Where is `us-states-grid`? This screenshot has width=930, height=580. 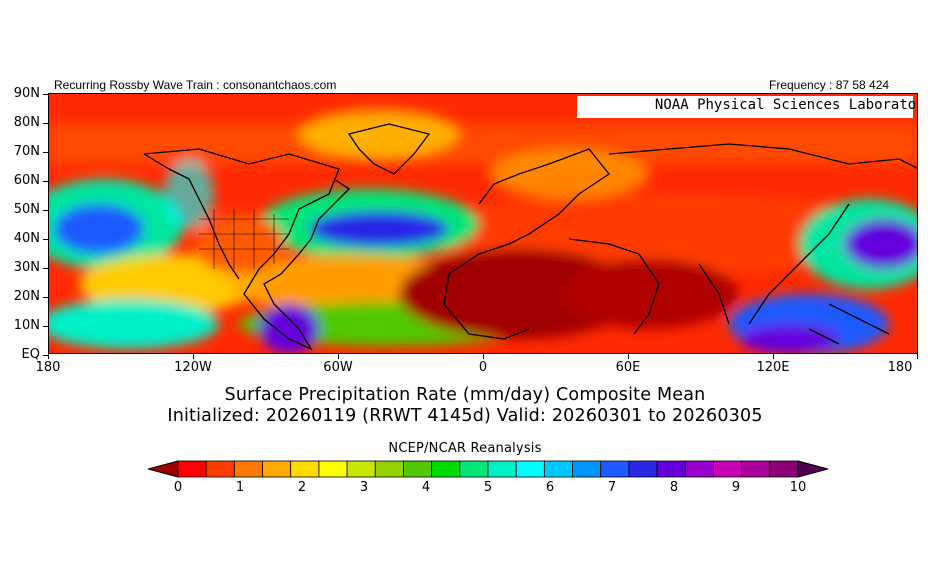 us-states-grid is located at coordinates (244, 239).